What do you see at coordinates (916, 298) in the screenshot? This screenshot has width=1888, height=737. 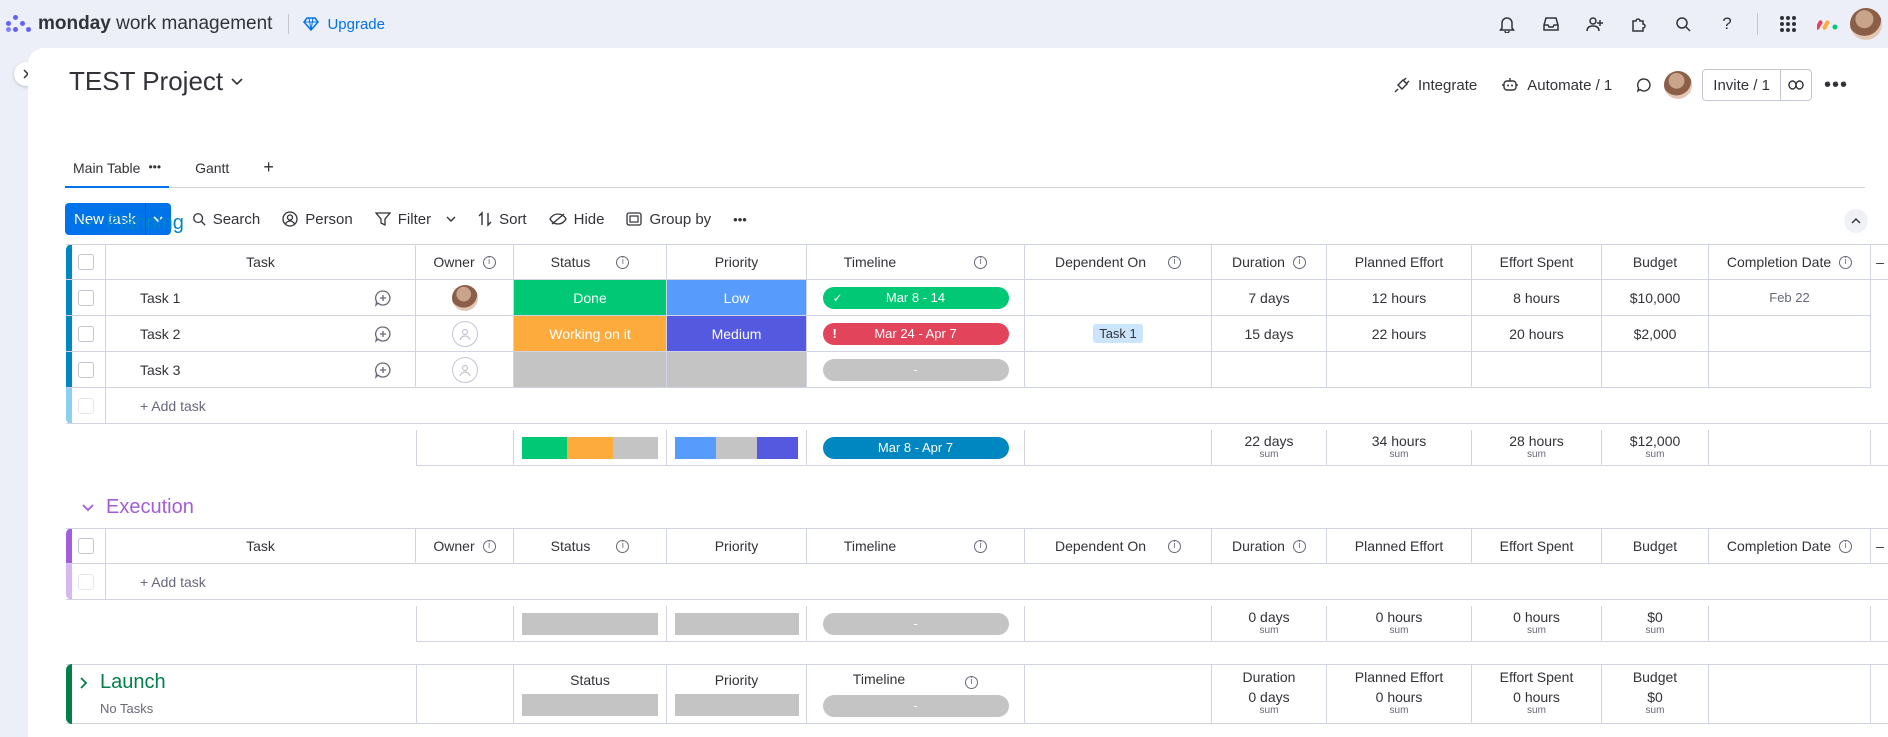 I see `timeline-cell: ✓ Mar 8 - 14` at bounding box center [916, 298].